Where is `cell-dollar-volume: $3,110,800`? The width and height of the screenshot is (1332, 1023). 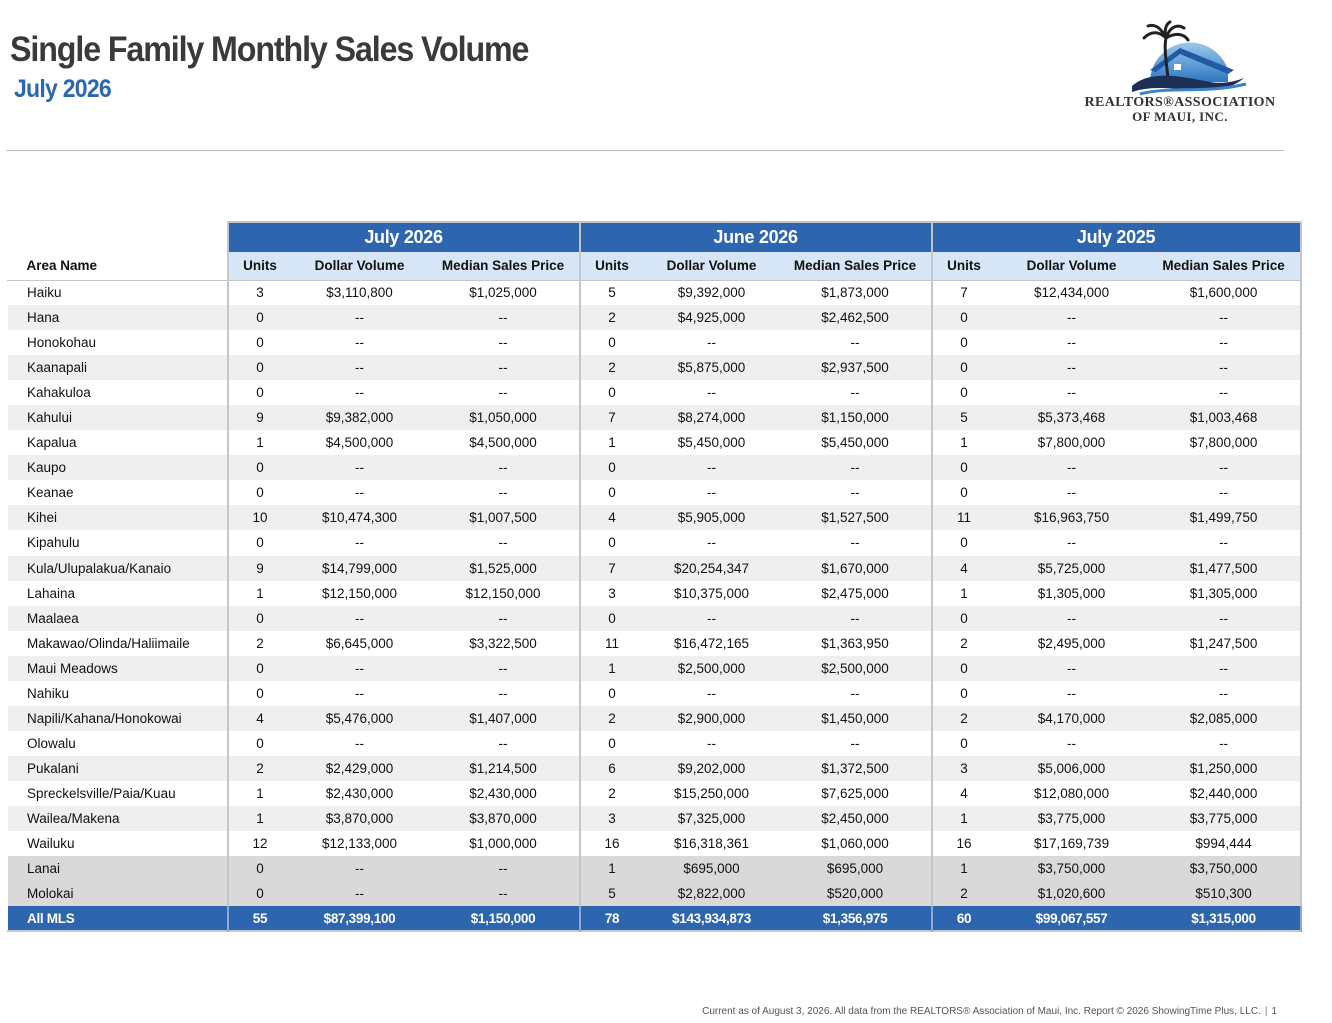 cell-dollar-volume: $3,110,800 is located at coordinates (359, 292).